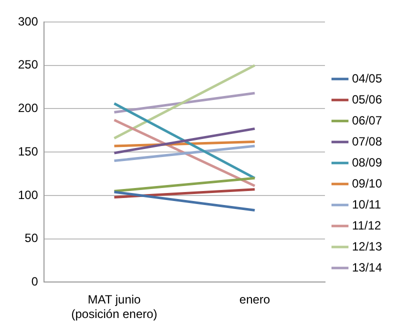 The image size is (404, 333). I want to click on y-tick-label: 300, so click(28, 21).